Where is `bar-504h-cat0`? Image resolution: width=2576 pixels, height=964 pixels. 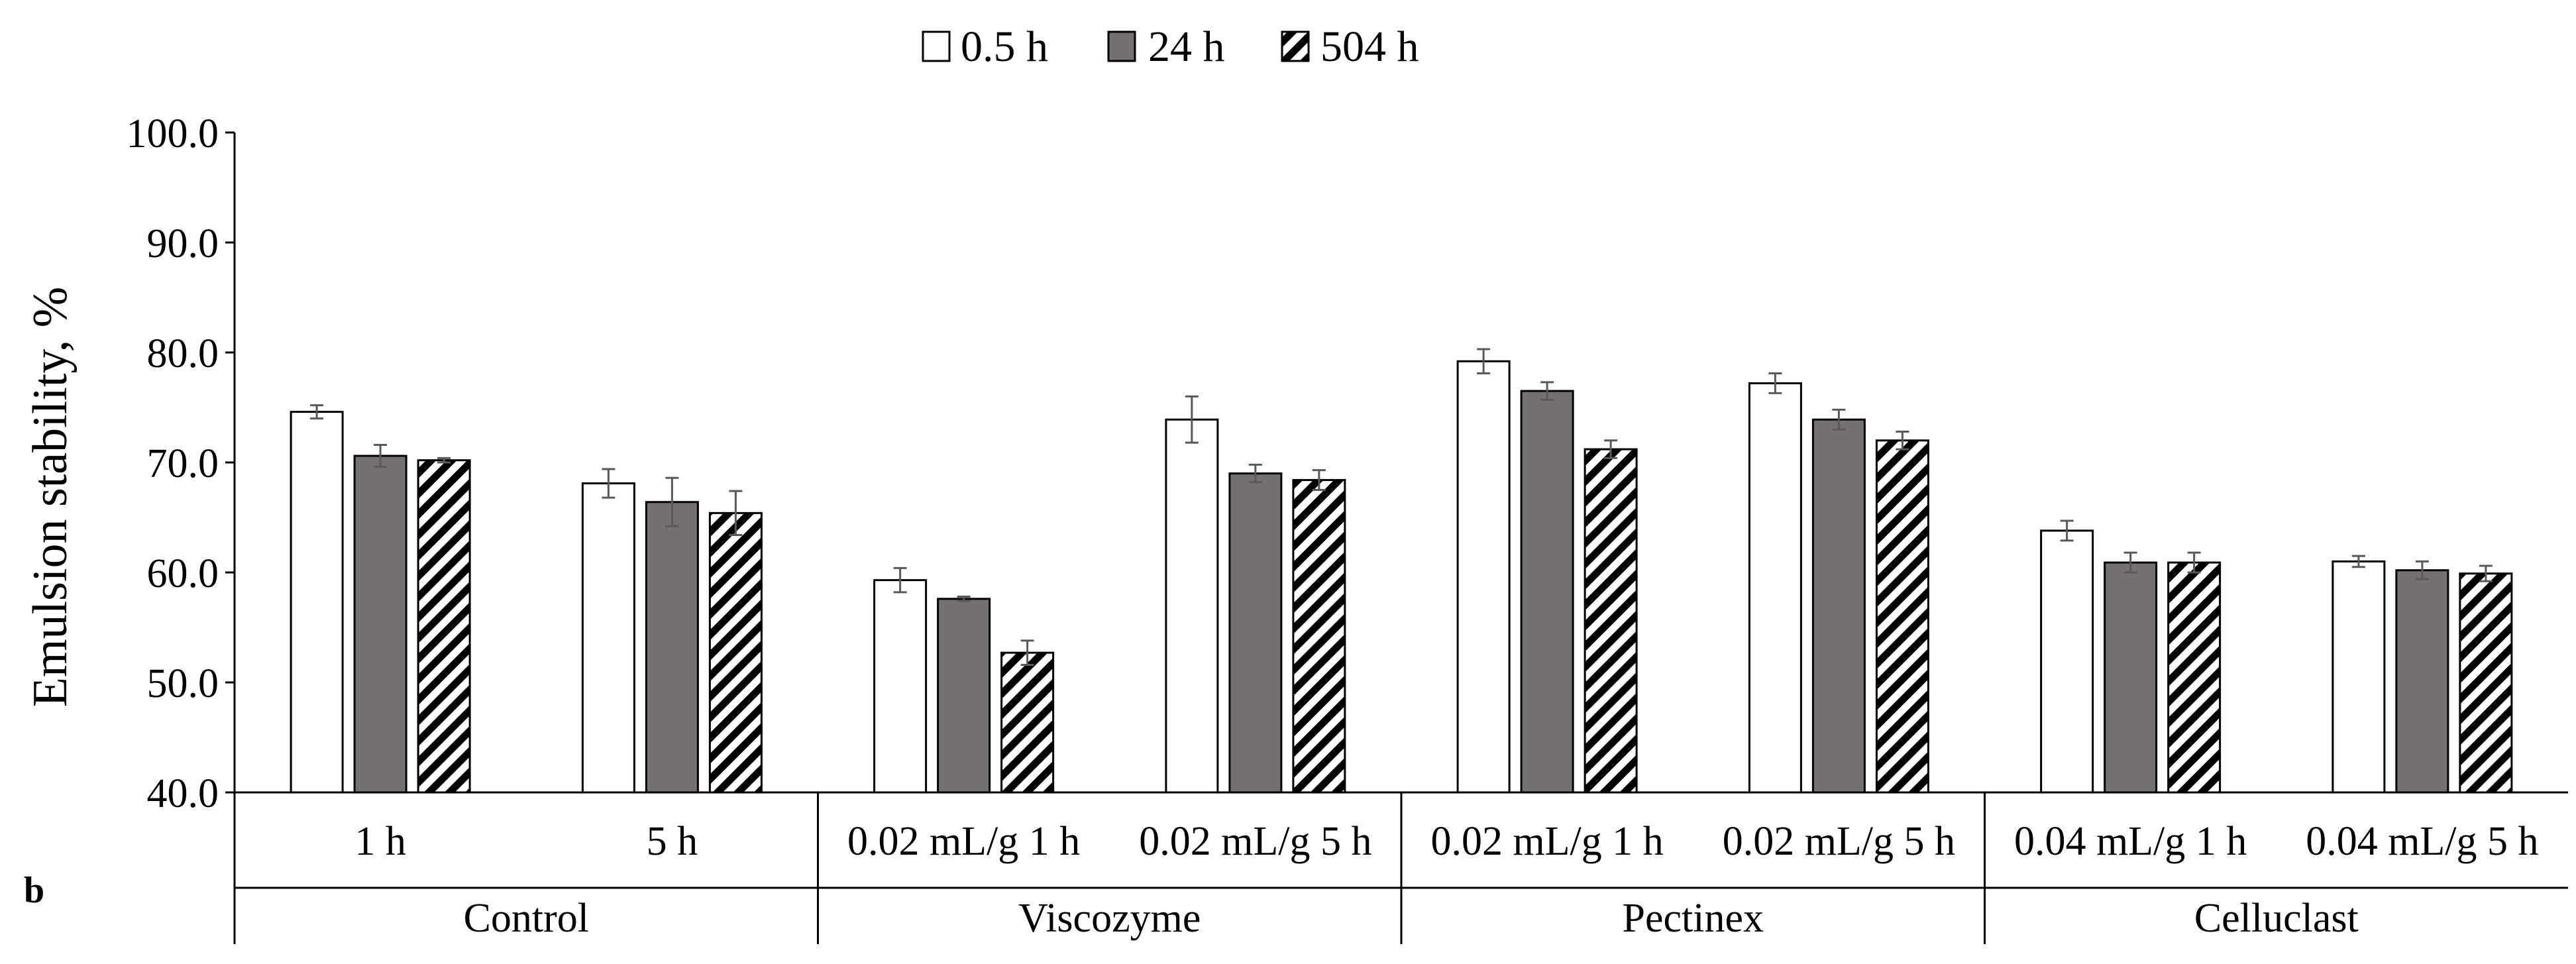
bar-504h-cat0 is located at coordinates (444, 626).